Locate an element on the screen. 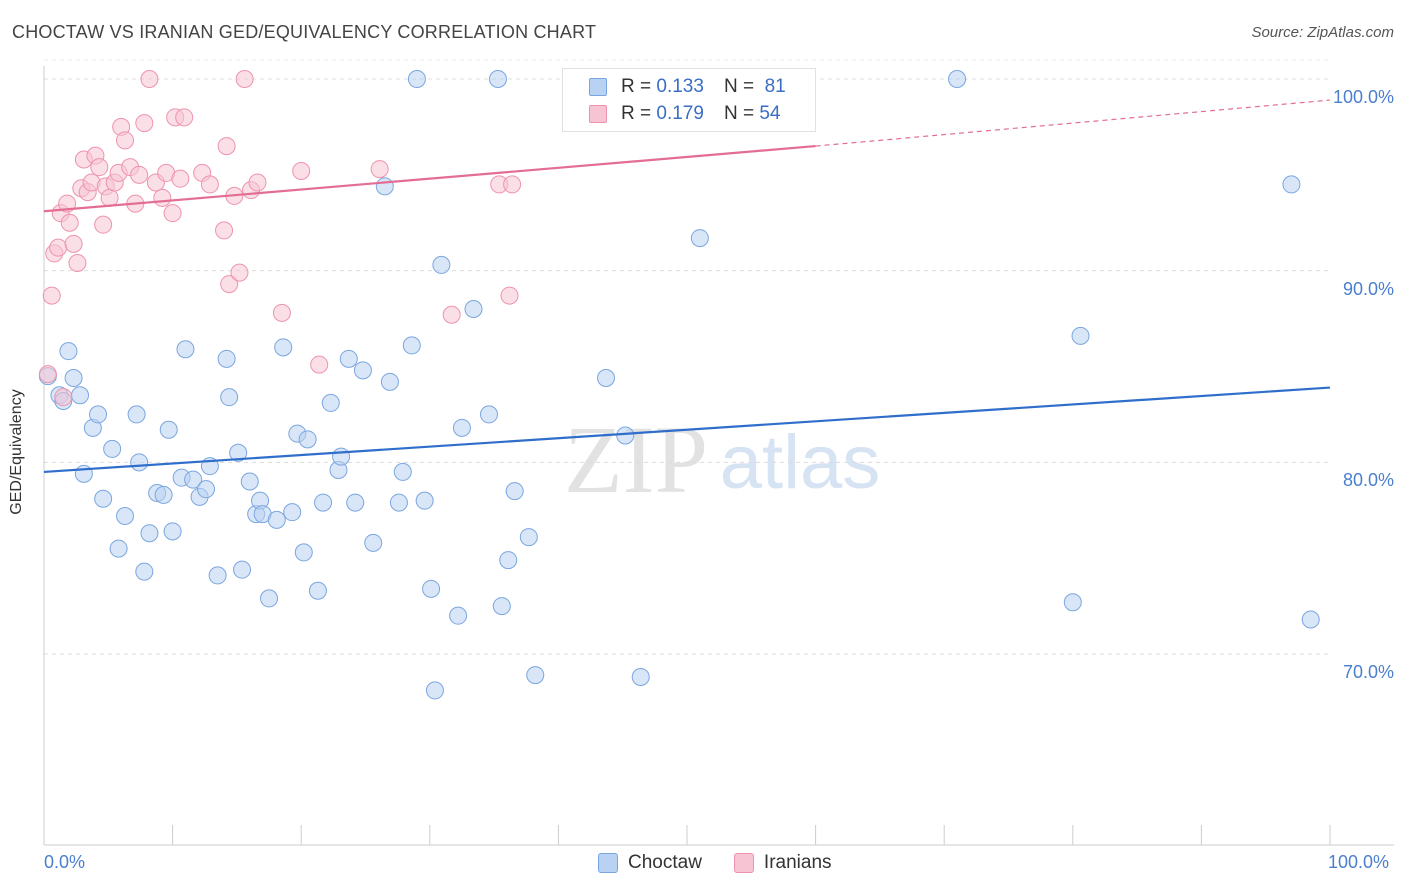  legend-item-choctaw: Choctaw is located at coordinates (650, 863).